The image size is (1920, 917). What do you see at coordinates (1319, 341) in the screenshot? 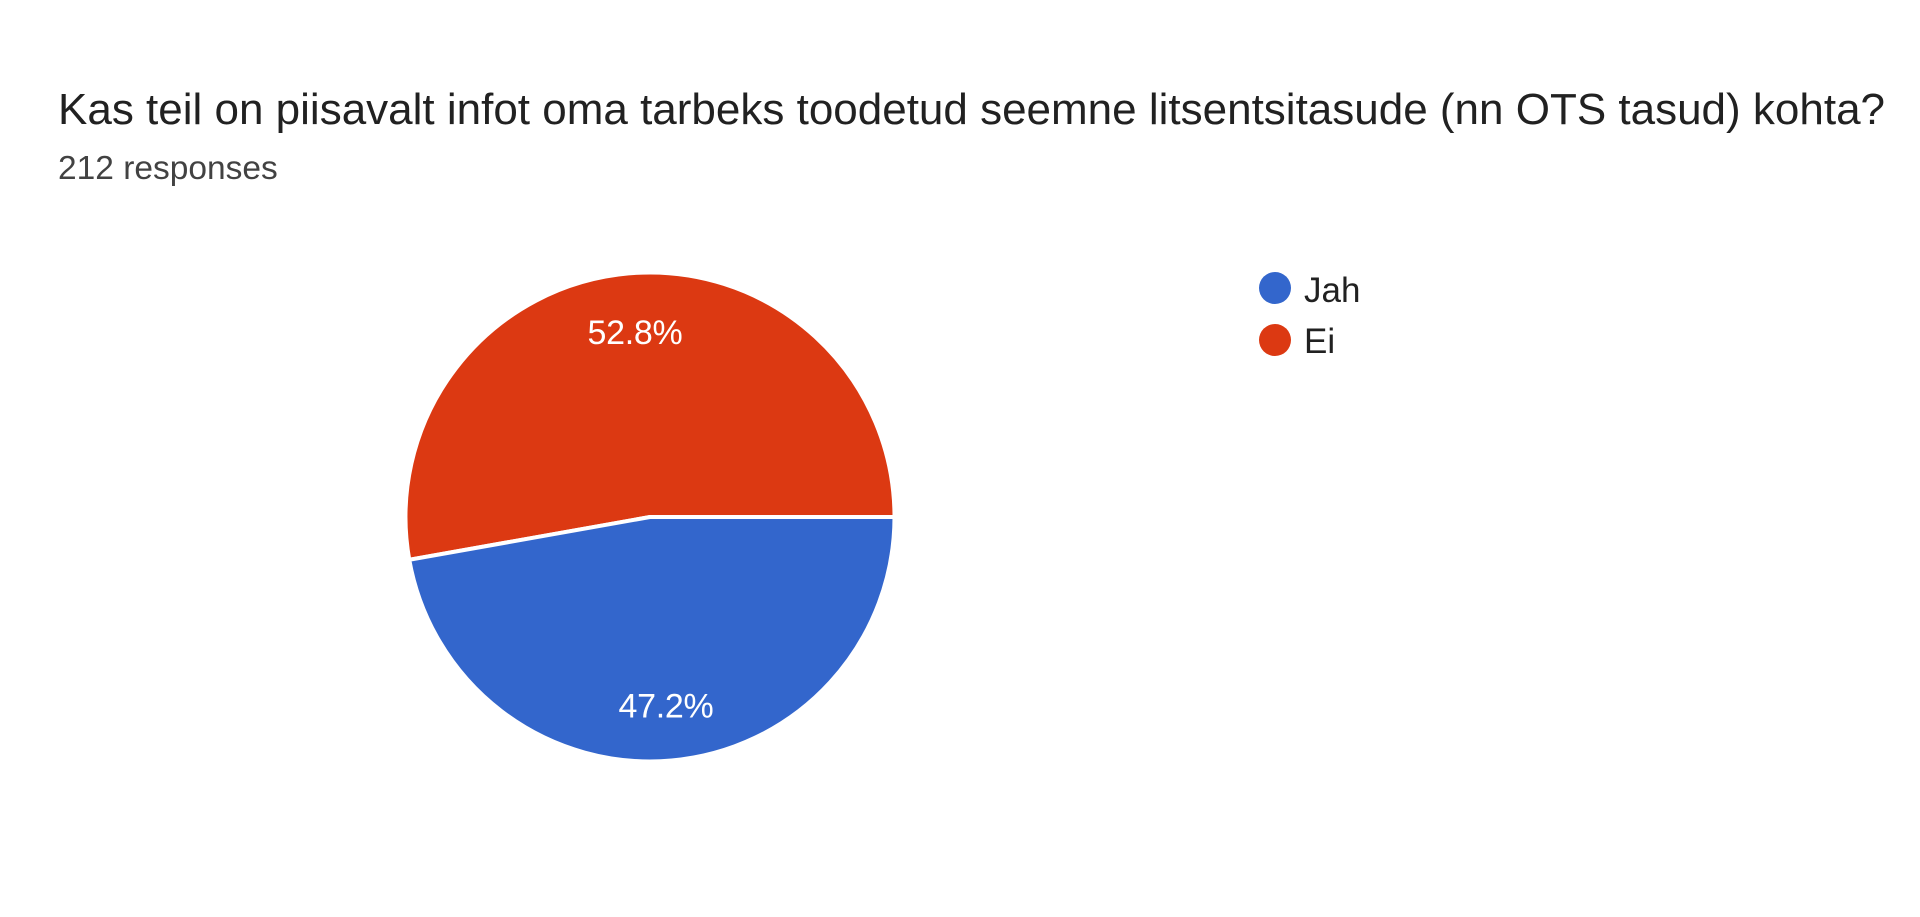
I see `svg-text: Ei` at bounding box center [1319, 341].